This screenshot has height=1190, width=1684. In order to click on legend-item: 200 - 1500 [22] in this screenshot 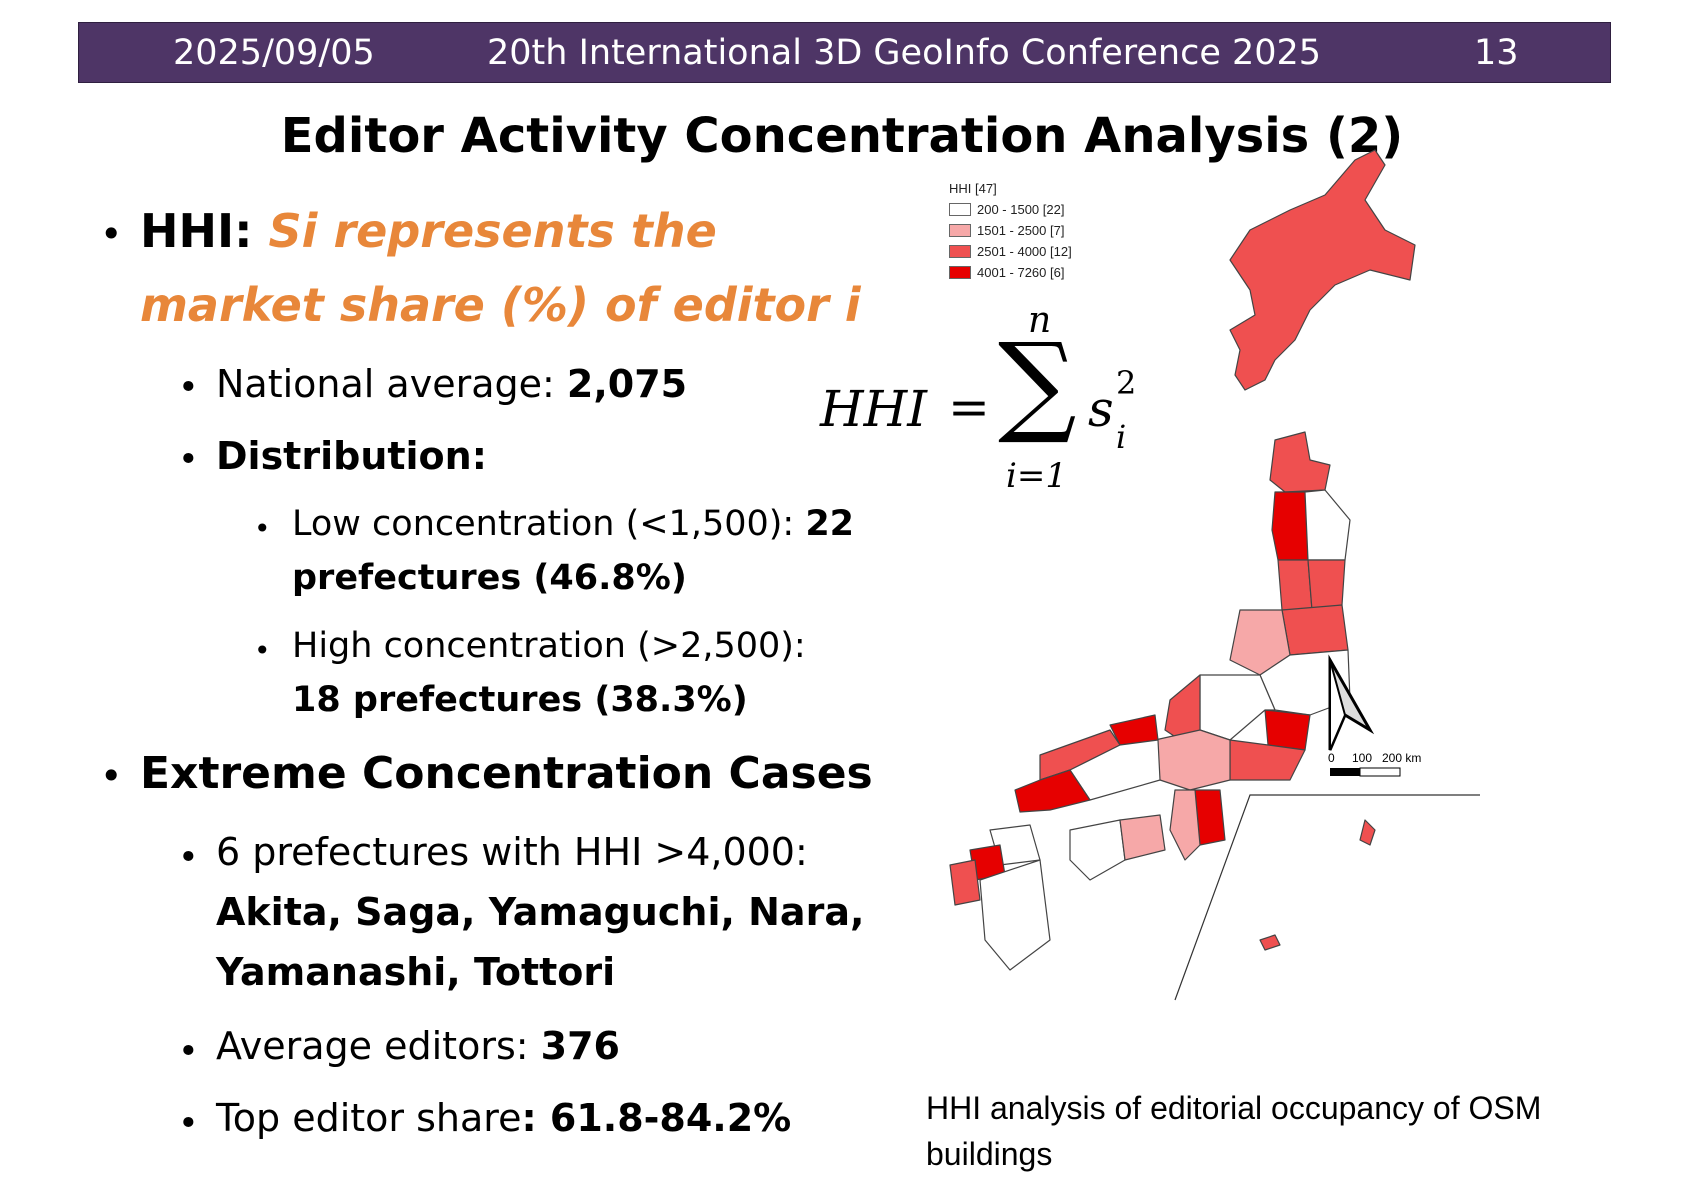, I will do `click(1010, 209)`.